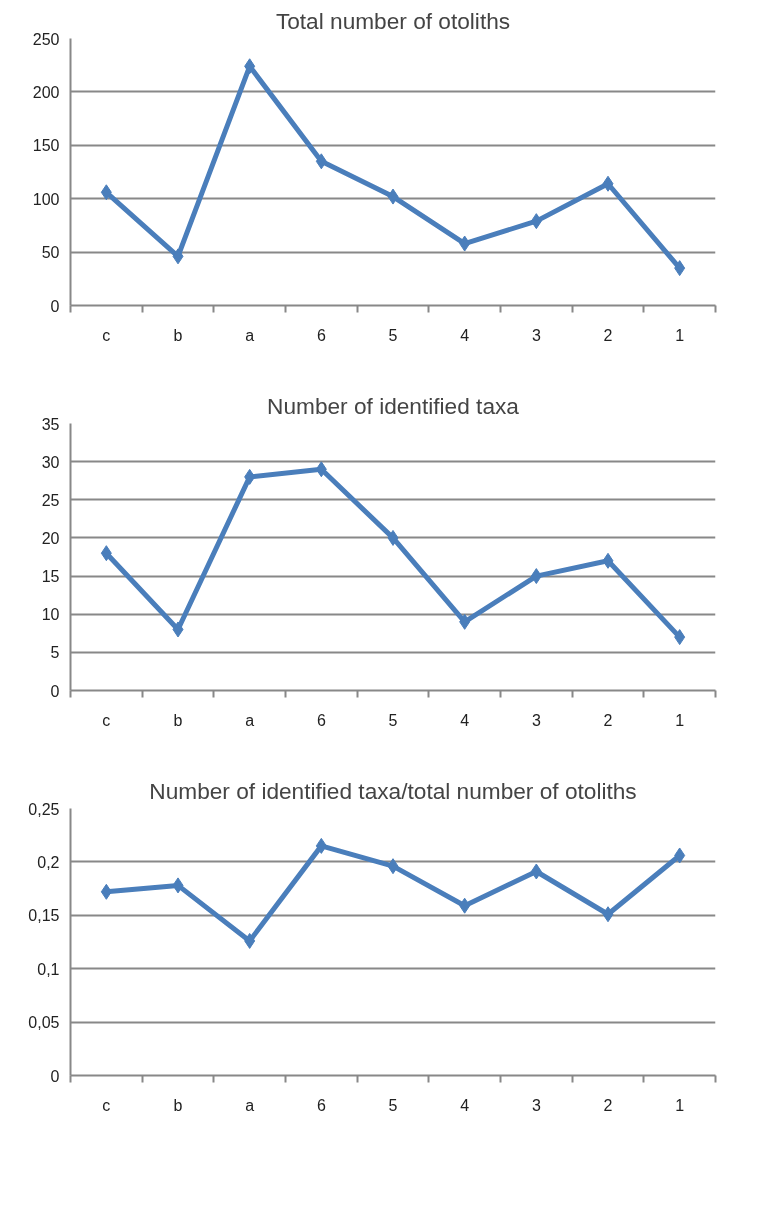 This screenshot has width=761, height=1210. Describe the element at coordinates (46, 92) in the screenshot. I see `y-tick-label: 200` at that location.